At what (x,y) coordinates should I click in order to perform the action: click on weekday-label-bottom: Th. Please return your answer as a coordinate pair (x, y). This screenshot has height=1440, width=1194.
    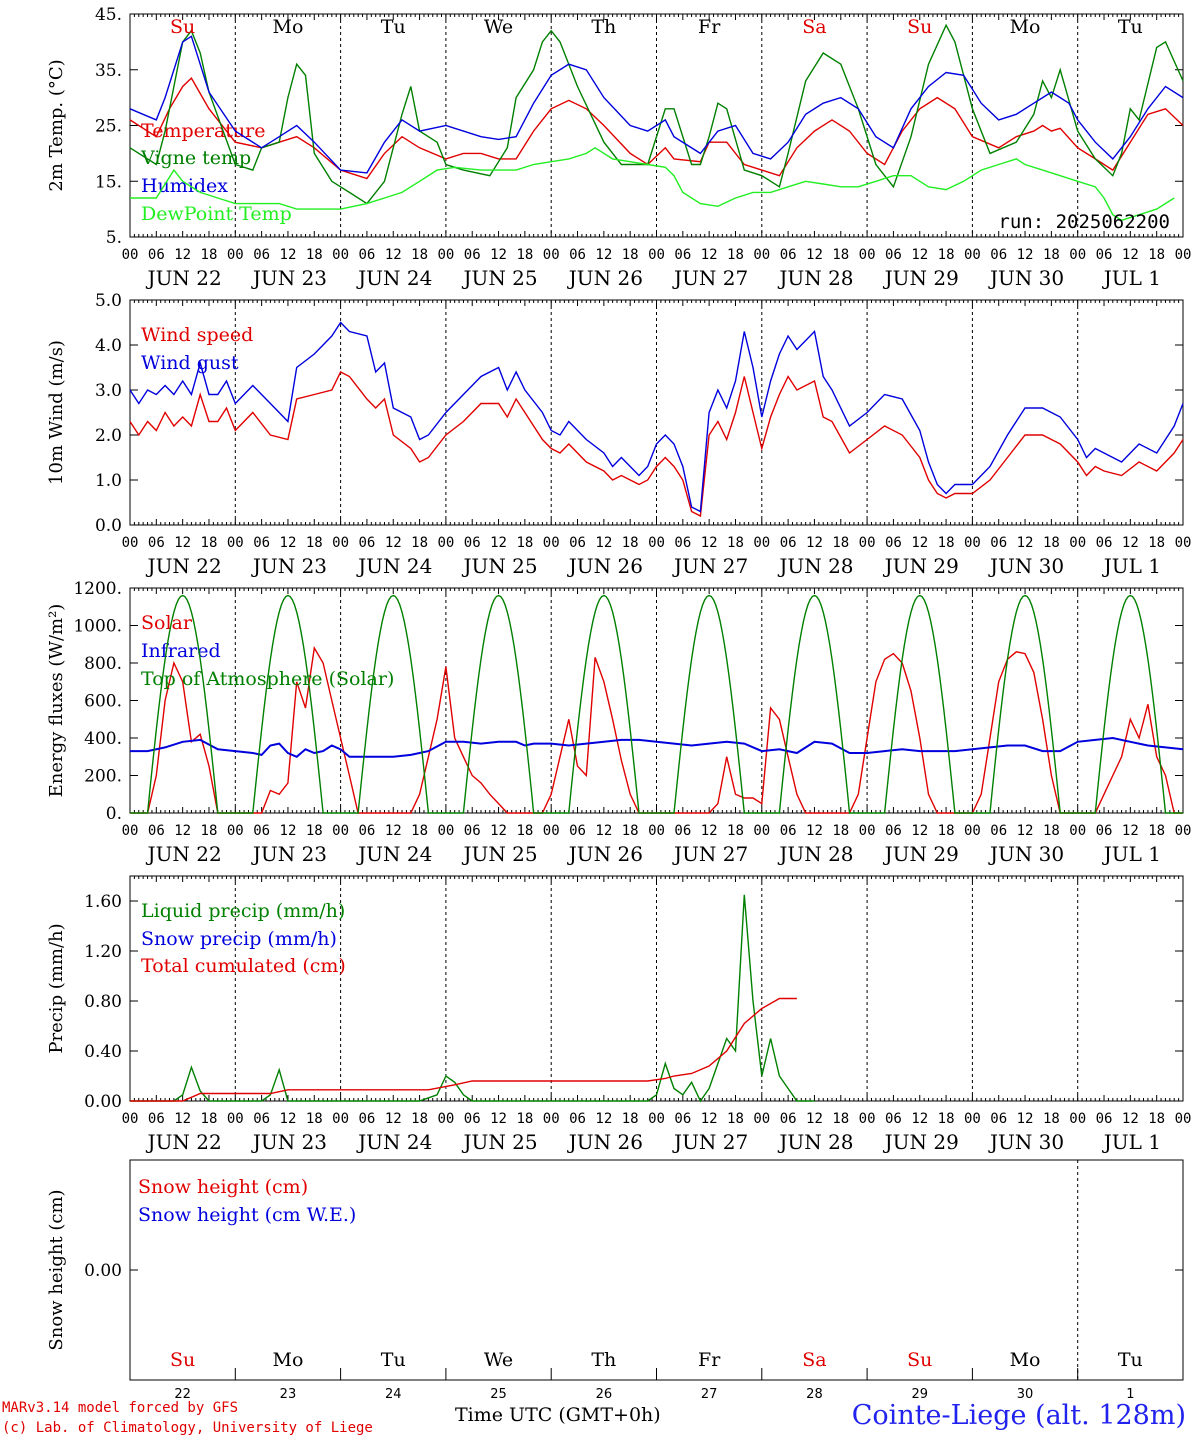
    Looking at the image, I should click on (603, 1360).